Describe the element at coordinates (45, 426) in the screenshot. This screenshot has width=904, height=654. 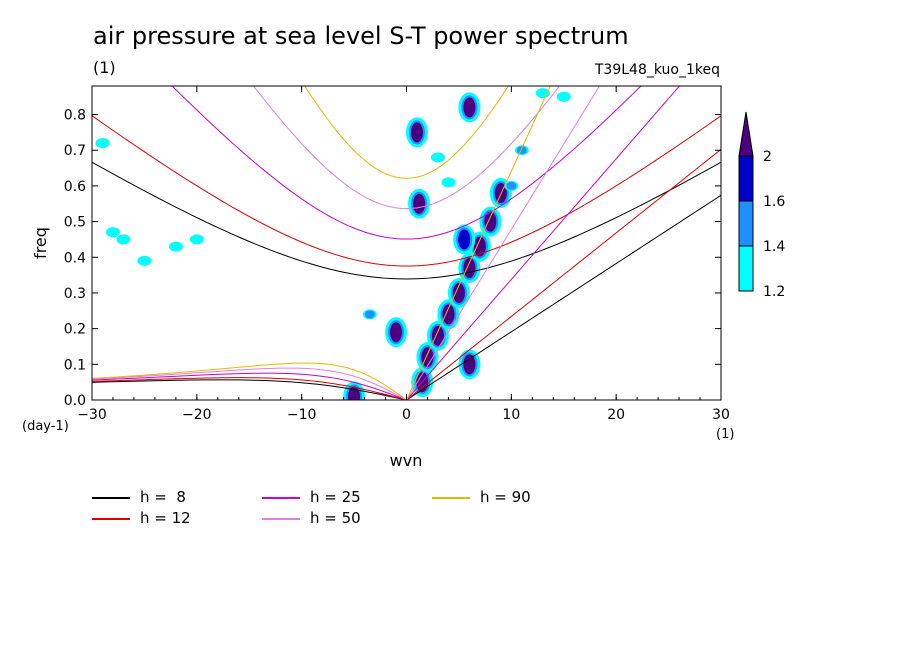
I see `y-unit-label: (day-1)` at that location.